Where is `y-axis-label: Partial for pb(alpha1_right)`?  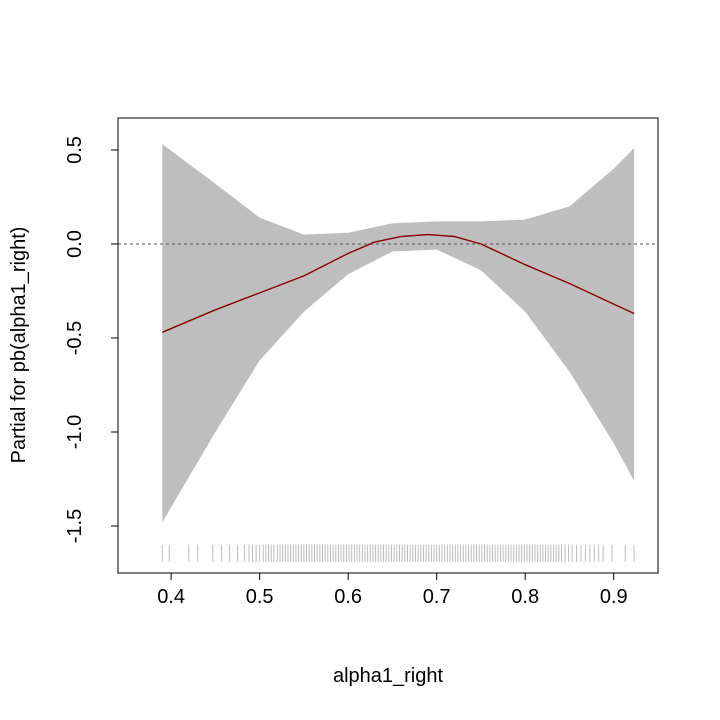
y-axis-label: Partial for pb(alpha1_right) is located at coordinates (19, 345).